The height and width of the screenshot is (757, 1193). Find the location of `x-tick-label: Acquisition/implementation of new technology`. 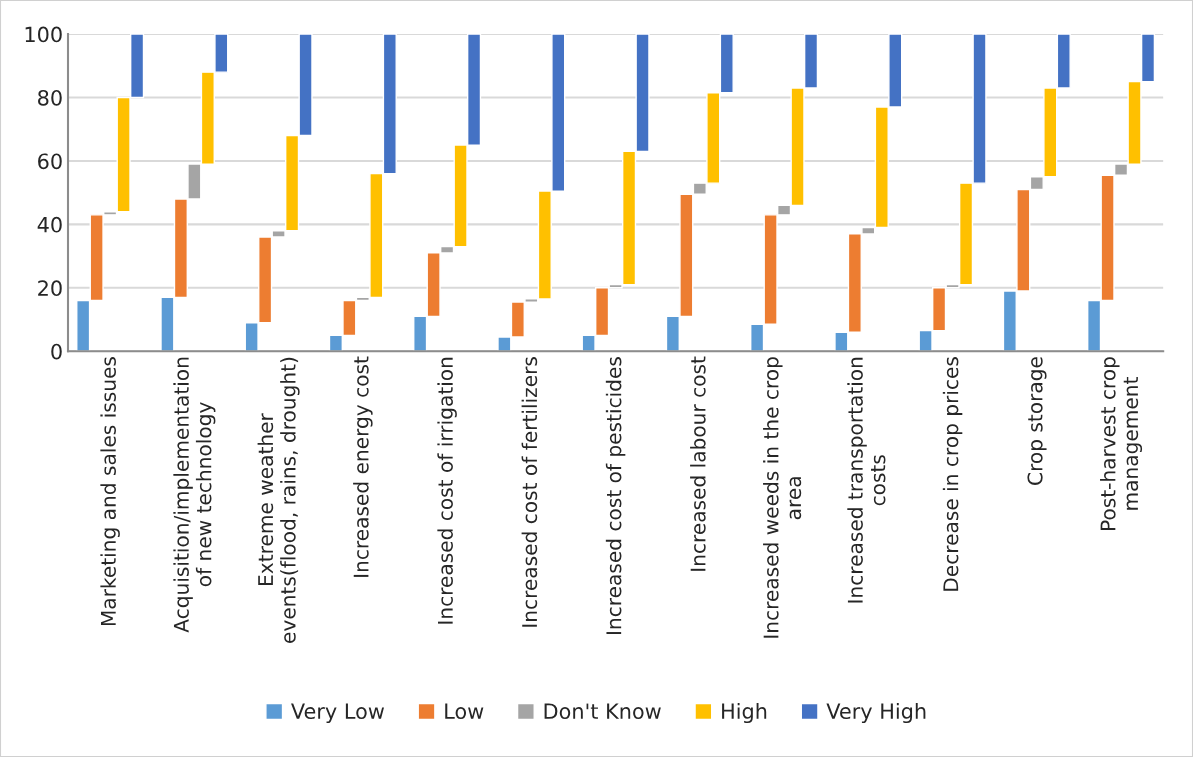

x-tick-label: Acquisition/implementation of new technology is located at coordinates (194, 495).